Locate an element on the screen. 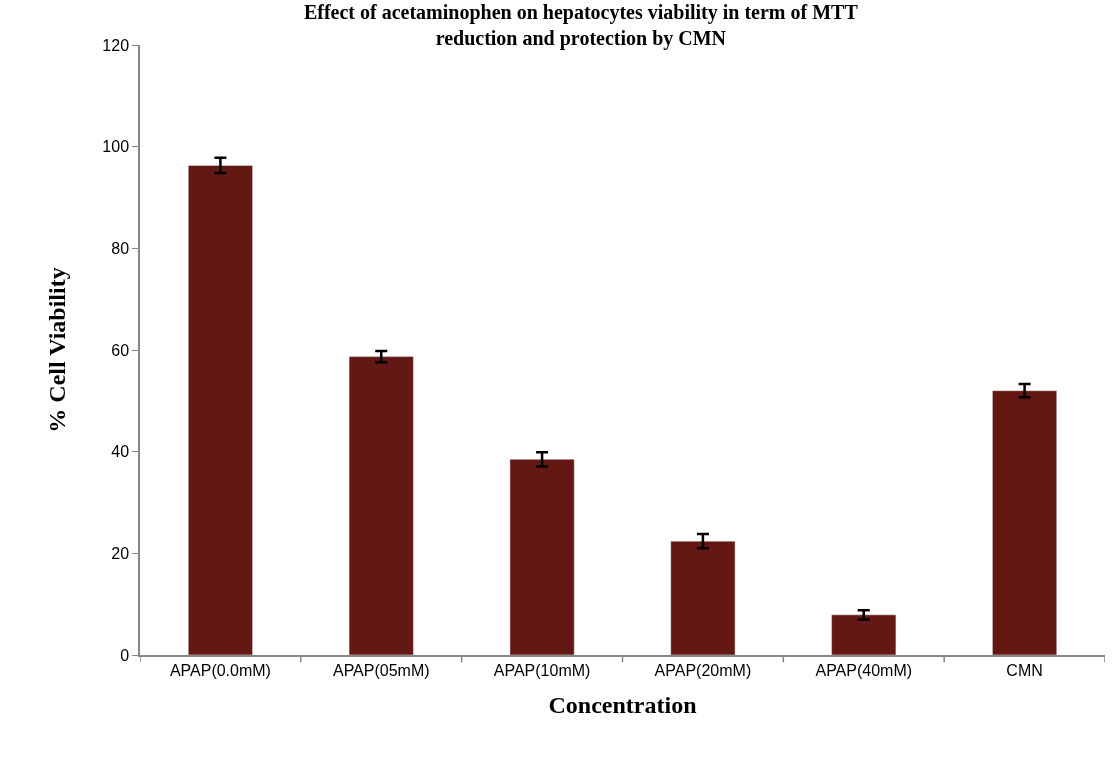 This screenshot has height=774, width=1117. y-tick-label: 80 is located at coordinates (120, 248).